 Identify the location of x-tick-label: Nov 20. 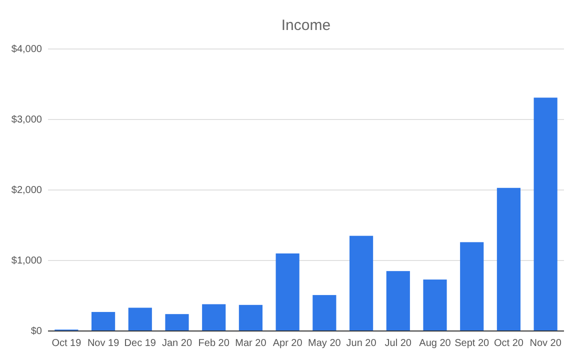
(546, 344).